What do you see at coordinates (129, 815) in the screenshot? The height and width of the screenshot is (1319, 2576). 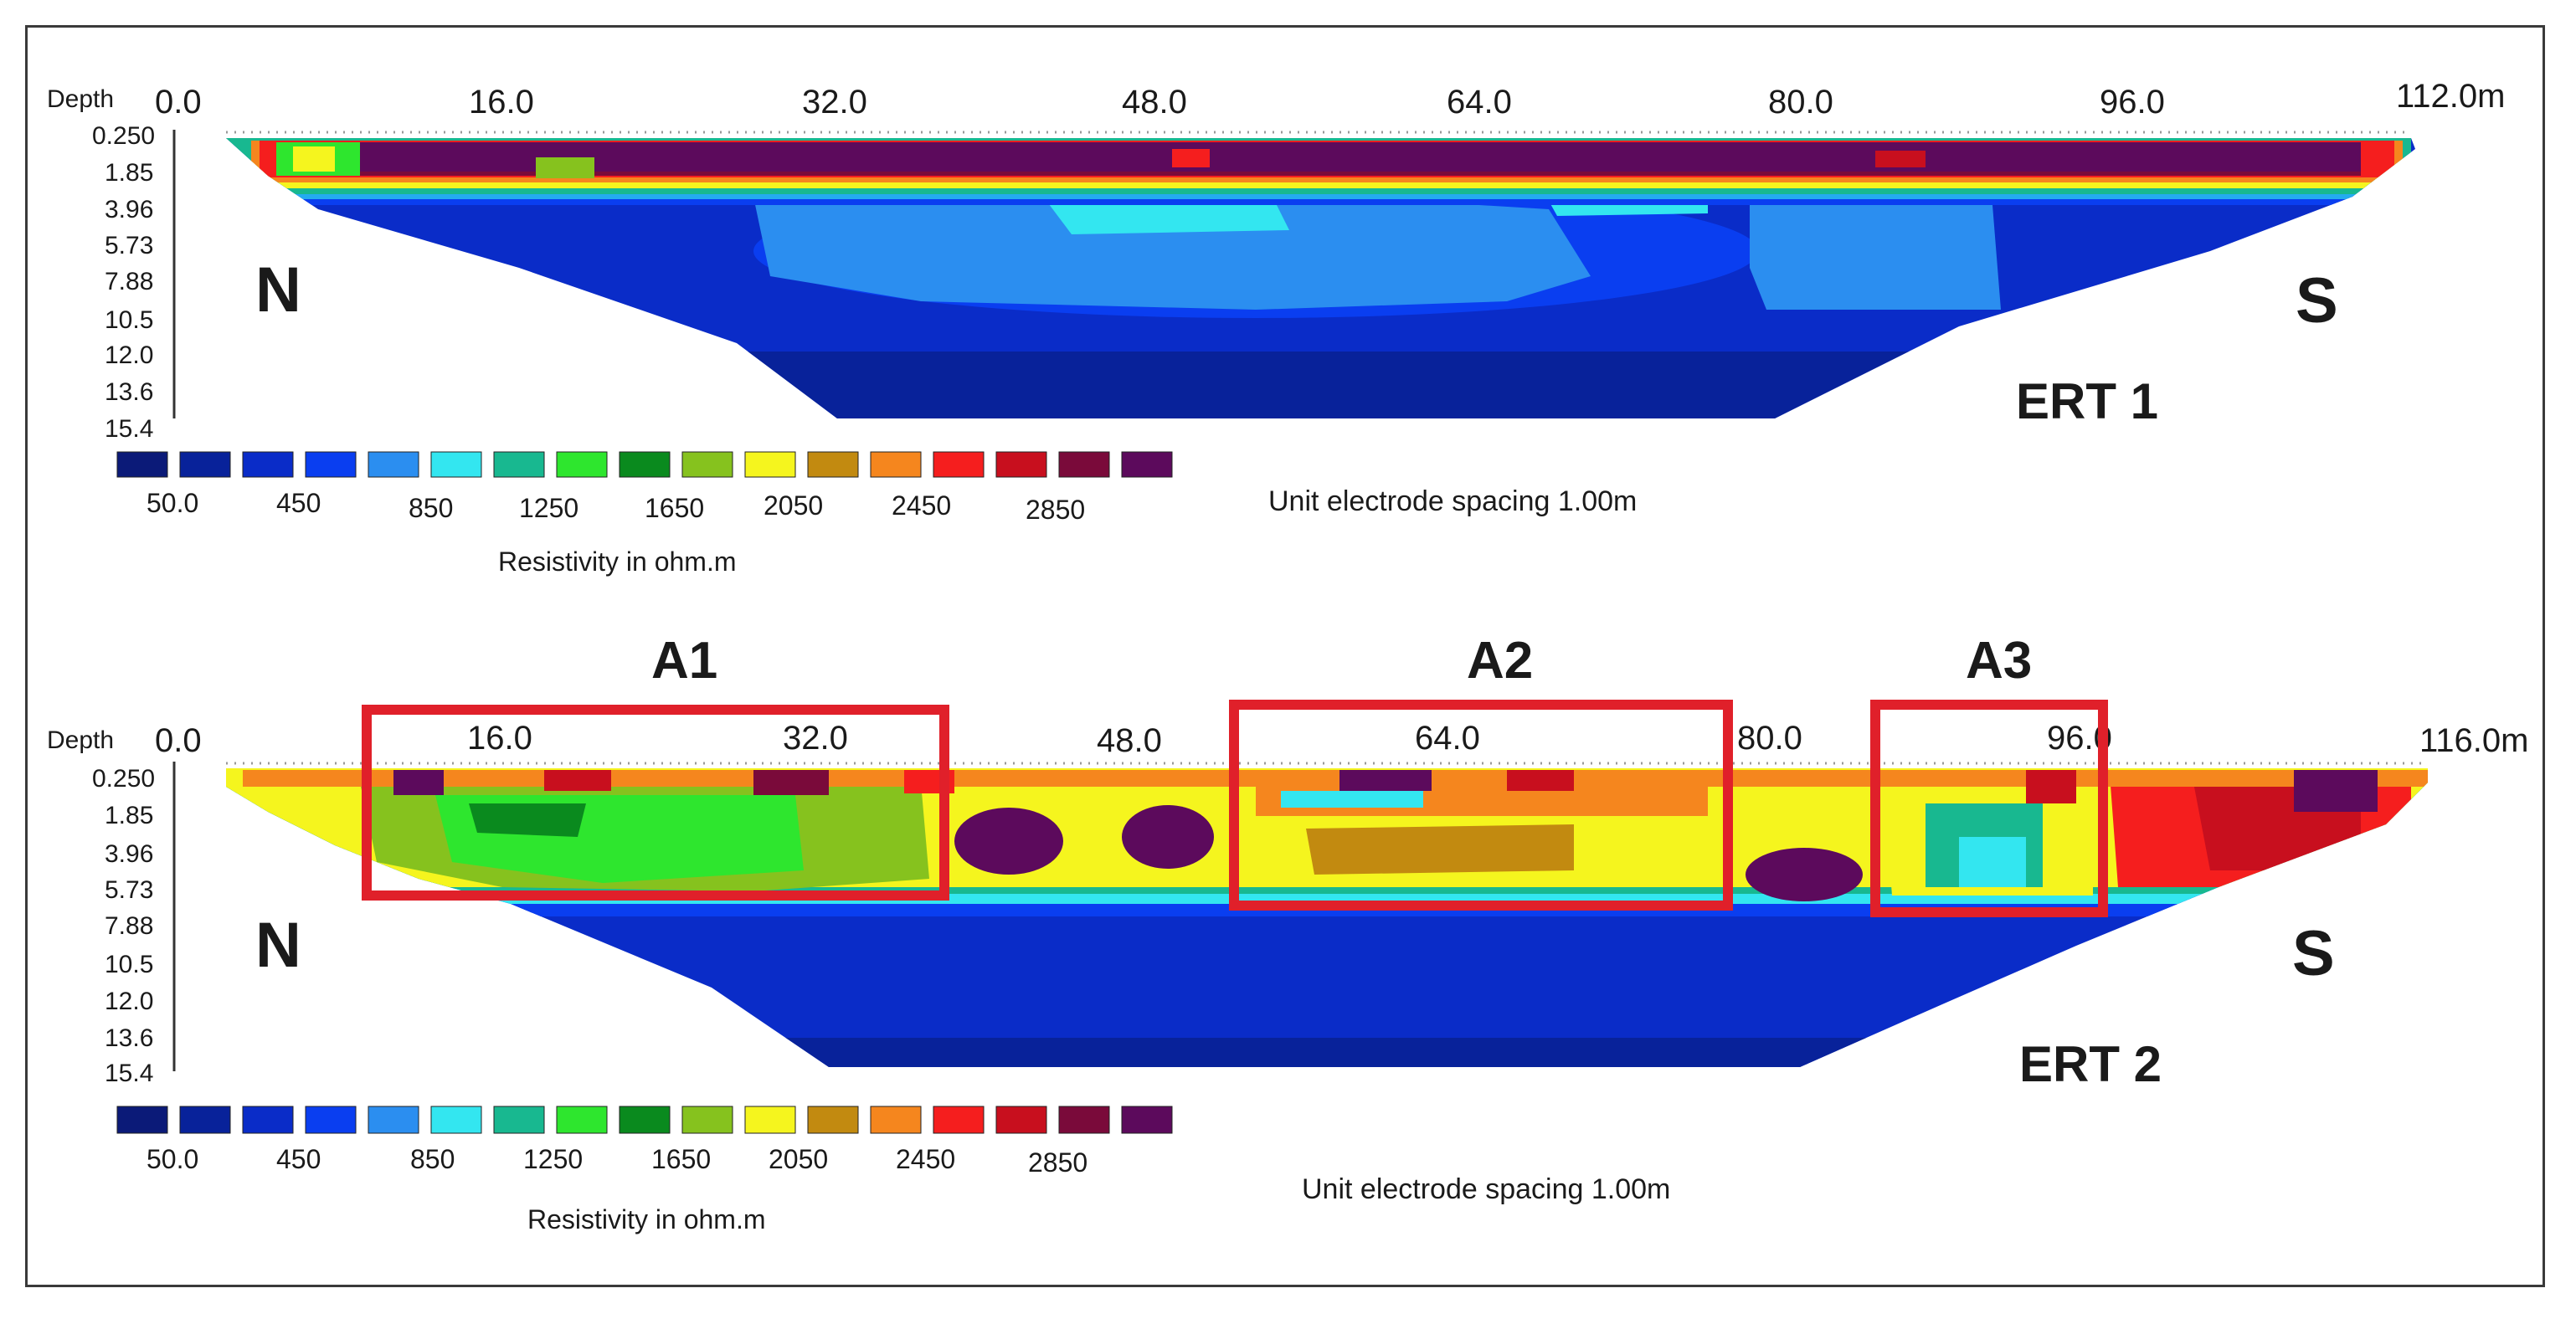 I see `ert2-depth-tick: 1.85` at bounding box center [129, 815].